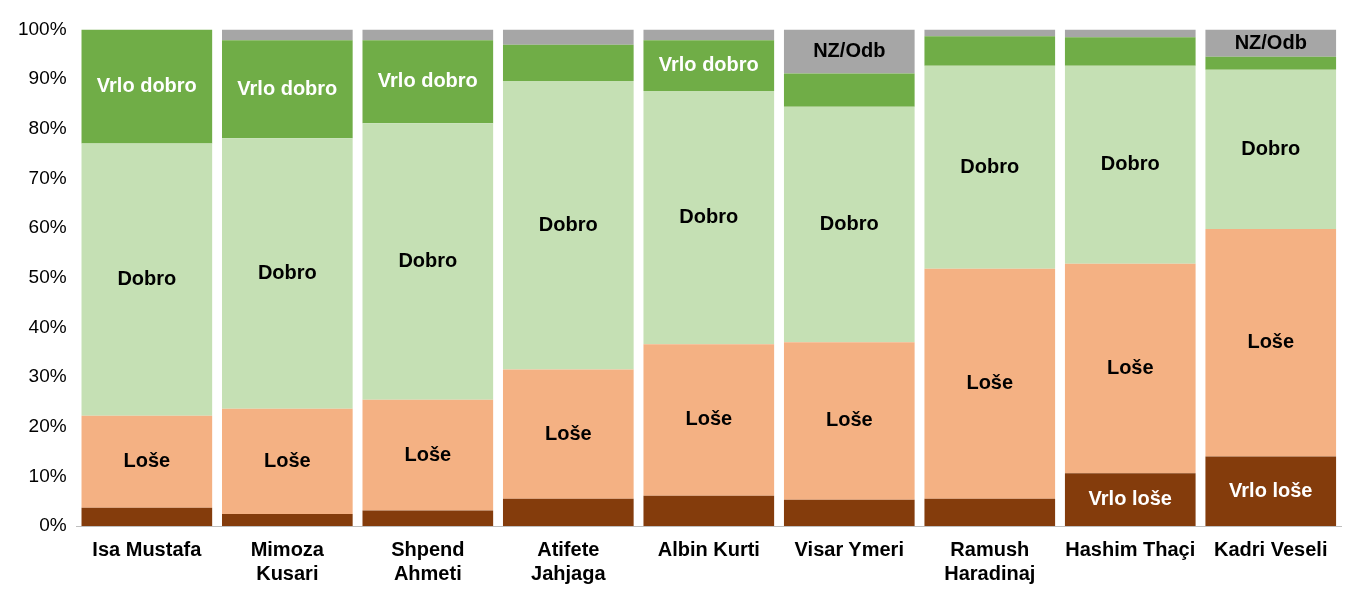  I want to click on y-tick-label: 10%, so click(47, 475).